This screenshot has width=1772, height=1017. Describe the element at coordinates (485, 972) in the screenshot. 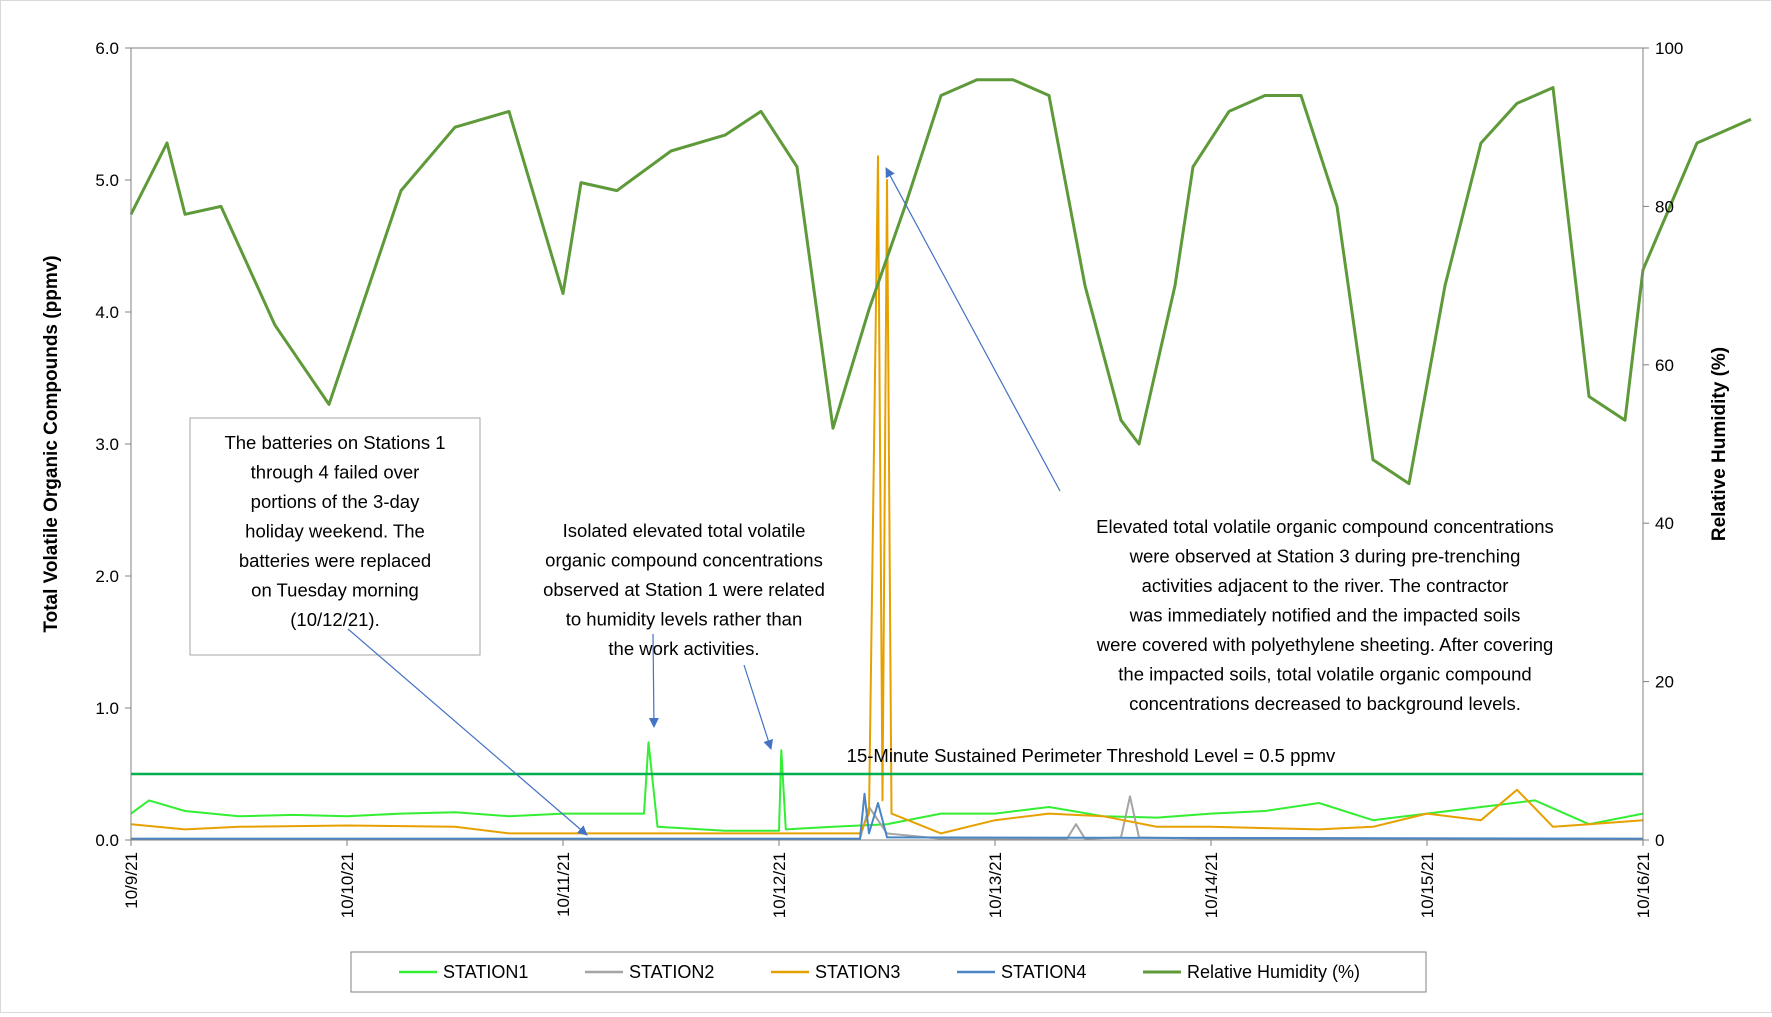

I see `legend-label-1: STATION1` at that location.